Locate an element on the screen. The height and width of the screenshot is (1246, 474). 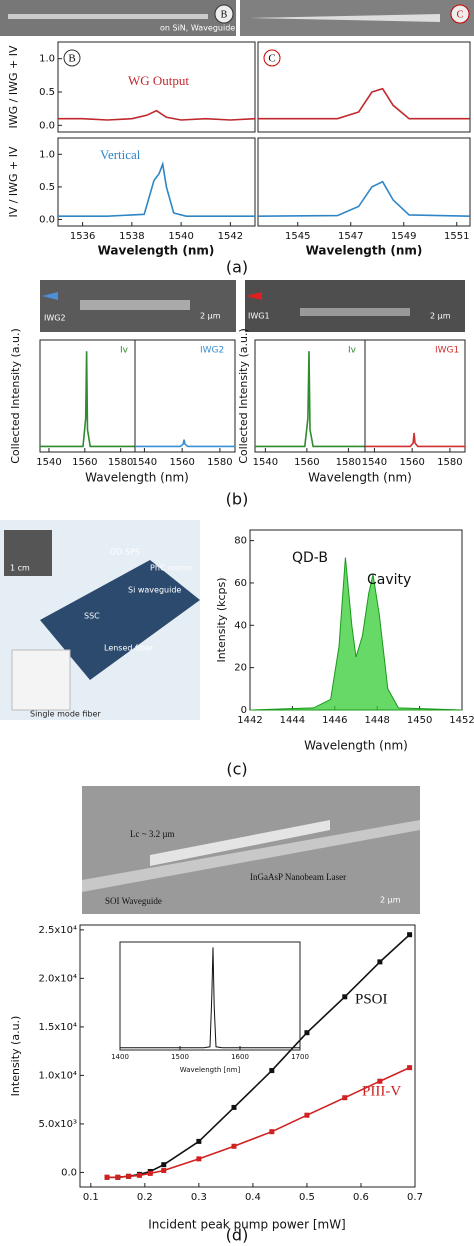
illustration-label: SSC is located at coordinates (92, 616).